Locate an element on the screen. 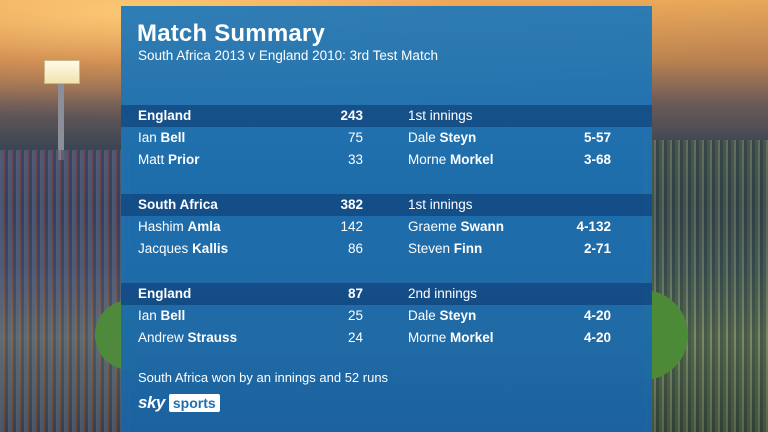 The image size is (768, 432). crowd-stand-right is located at coordinates (705, 286).